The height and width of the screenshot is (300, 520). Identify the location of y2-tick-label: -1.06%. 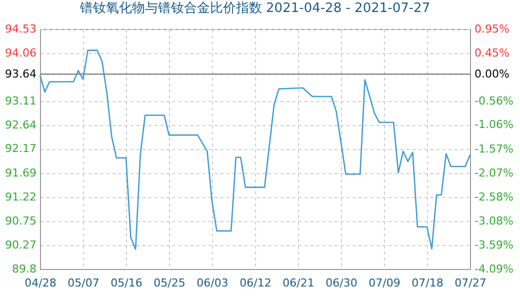
(494, 125).